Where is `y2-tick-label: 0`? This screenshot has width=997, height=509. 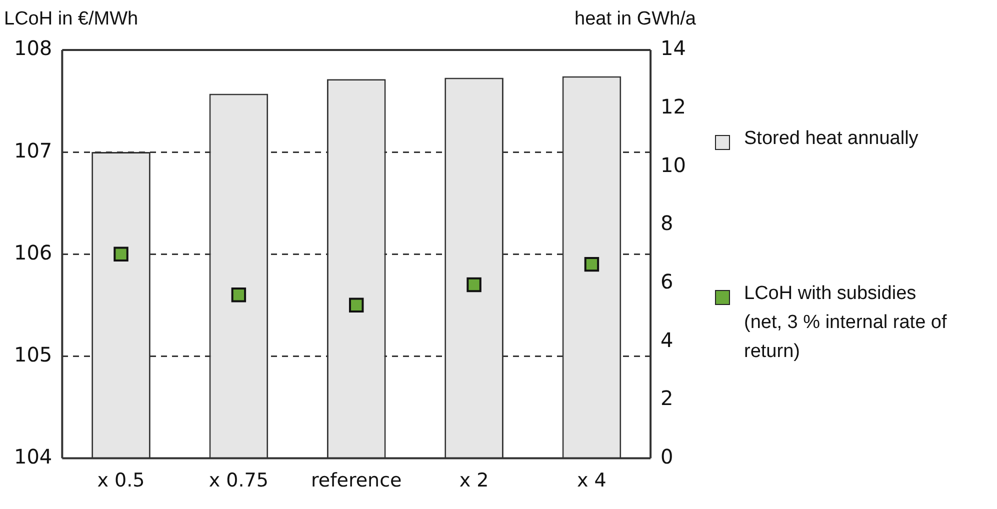
y2-tick-label: 0 is located at coordinates (667, 456).